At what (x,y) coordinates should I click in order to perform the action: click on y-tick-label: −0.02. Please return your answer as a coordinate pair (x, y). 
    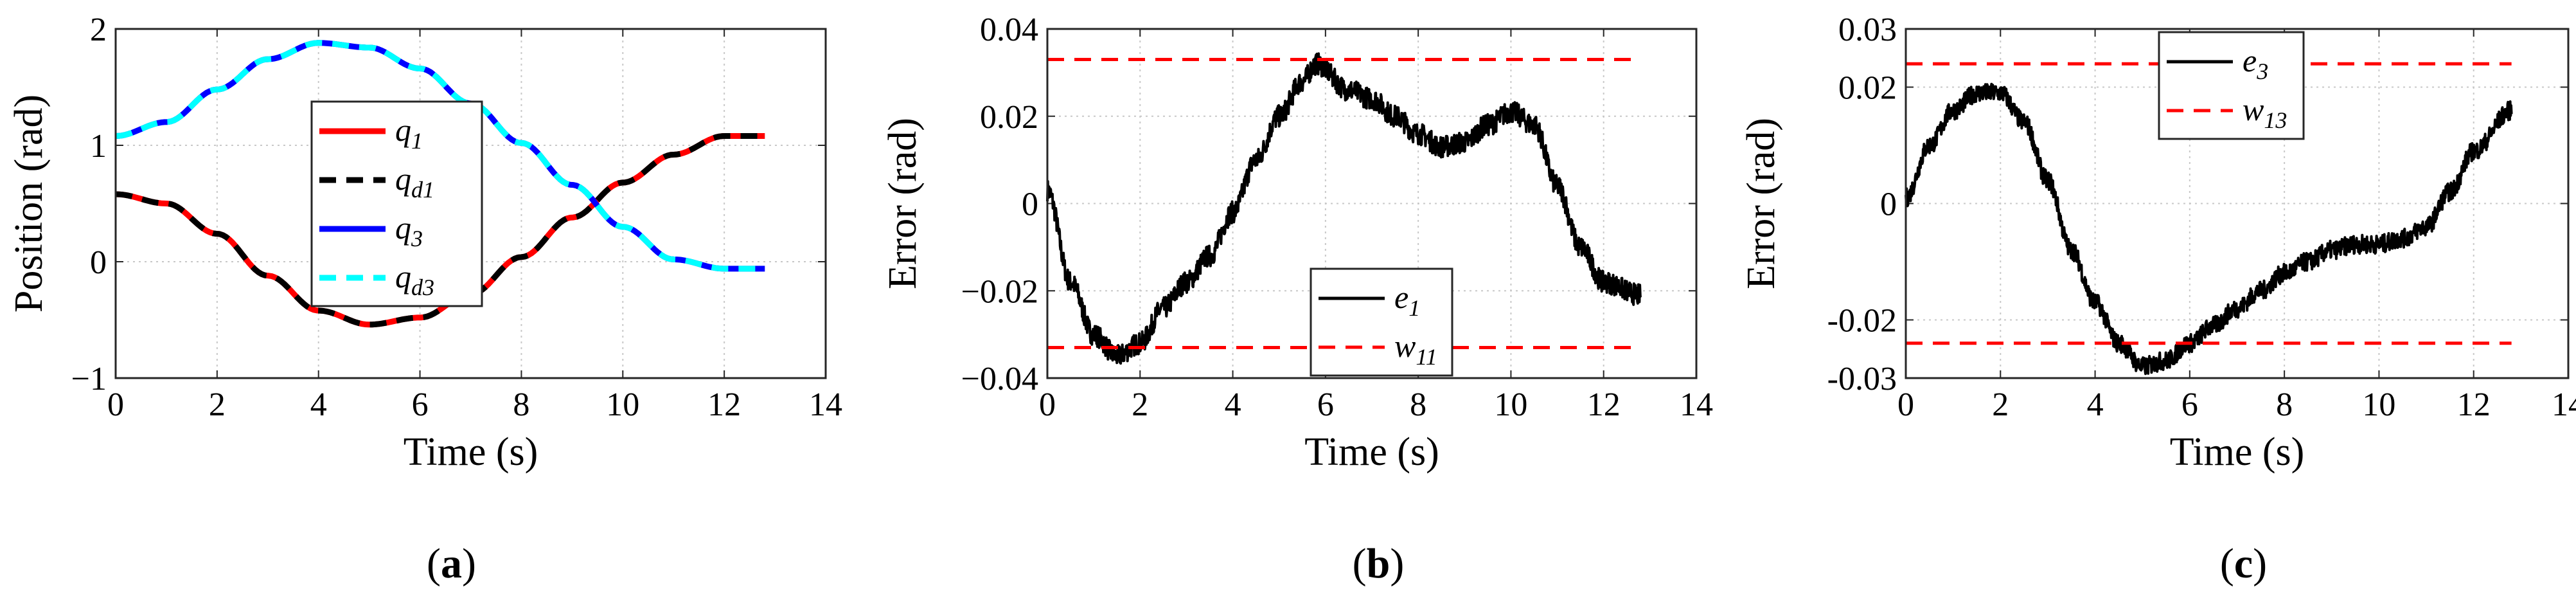
    Looking at the image, I should click on (1000, 292).